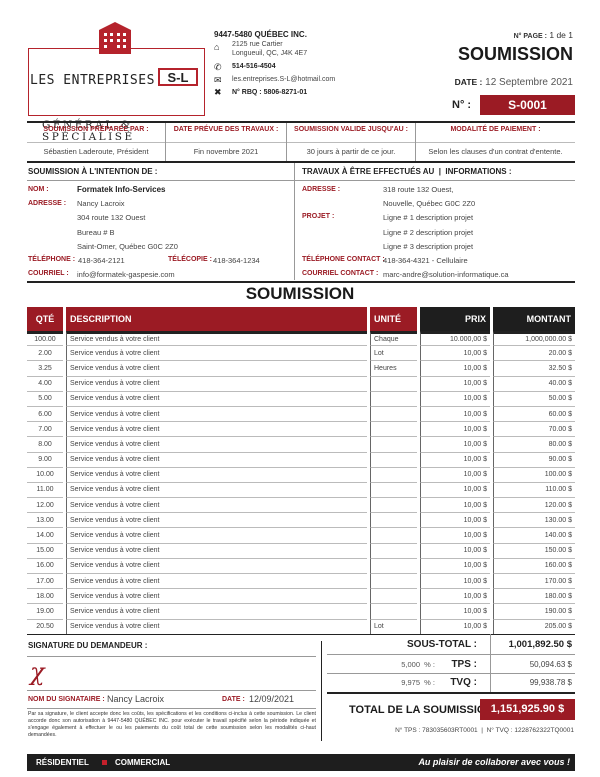 Image resolution: width=600 pixels, height=777 pixels. What do you see at coordinates (468, 82) in the screenshot?
I see `date-label: DATE :` at bounding box center [468, 82].